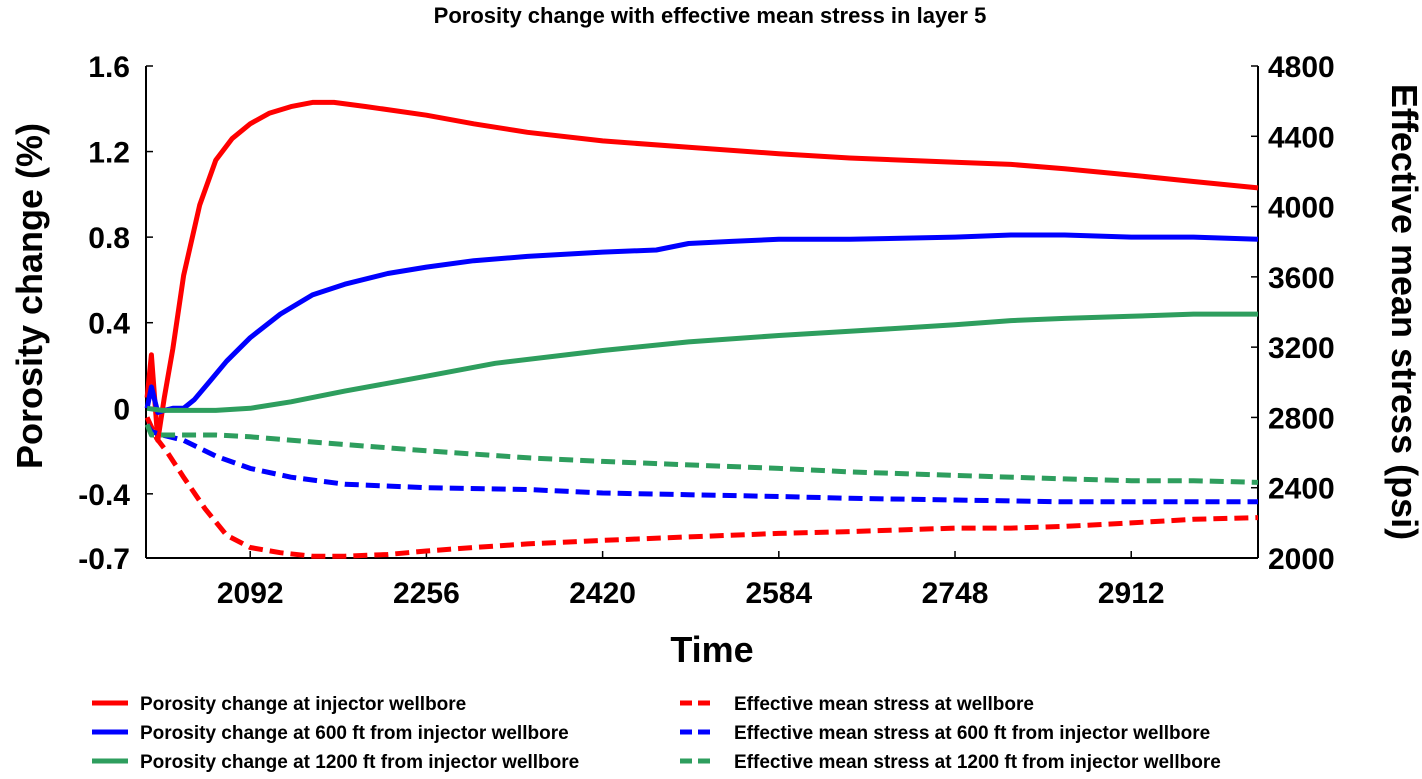  What do you see at coordinates (1301, 489) in the screenshot?
I see `y2-tick-label: 2400` at bounding box center [1301, 489].